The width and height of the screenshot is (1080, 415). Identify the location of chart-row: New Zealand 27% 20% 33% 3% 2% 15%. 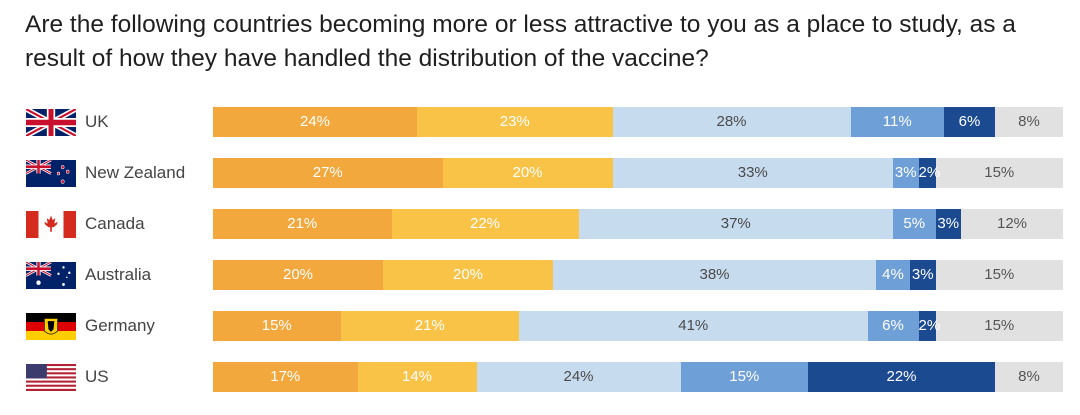
(540, 173).